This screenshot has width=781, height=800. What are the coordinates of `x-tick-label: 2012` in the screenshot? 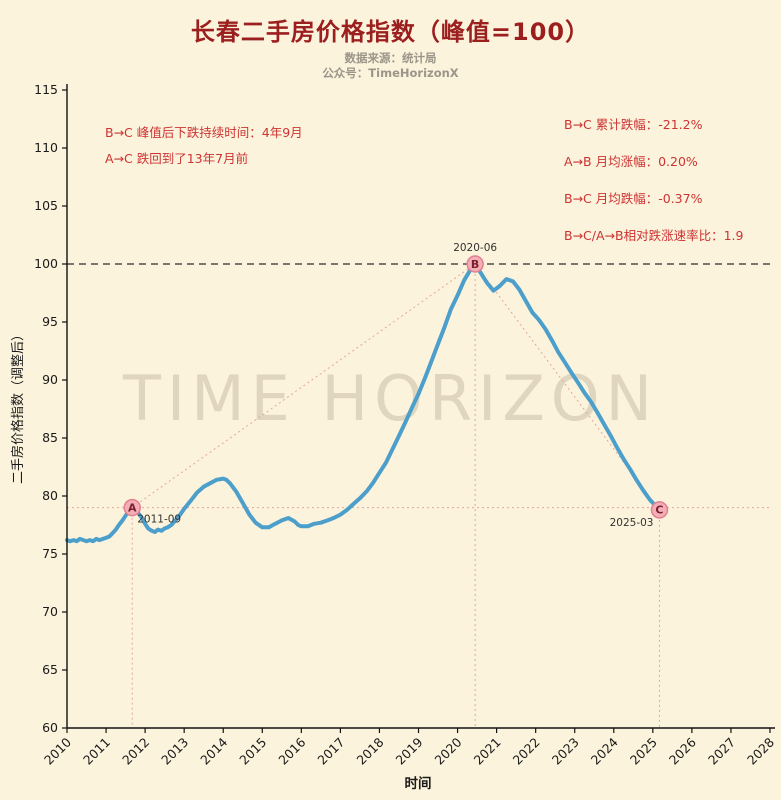 It's located at (135, 751).